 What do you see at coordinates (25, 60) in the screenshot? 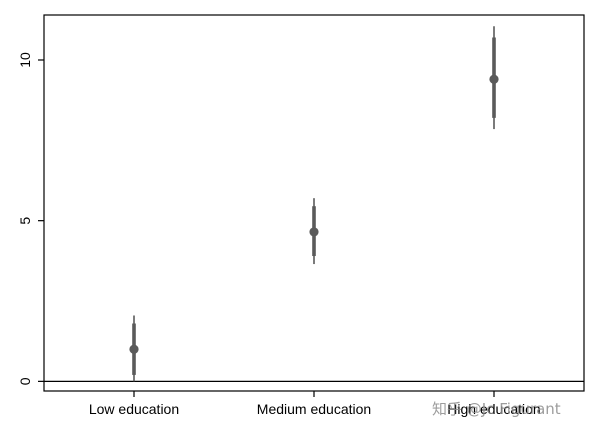
I see `y-tick-label: 10` at bounding box center [25, 60].